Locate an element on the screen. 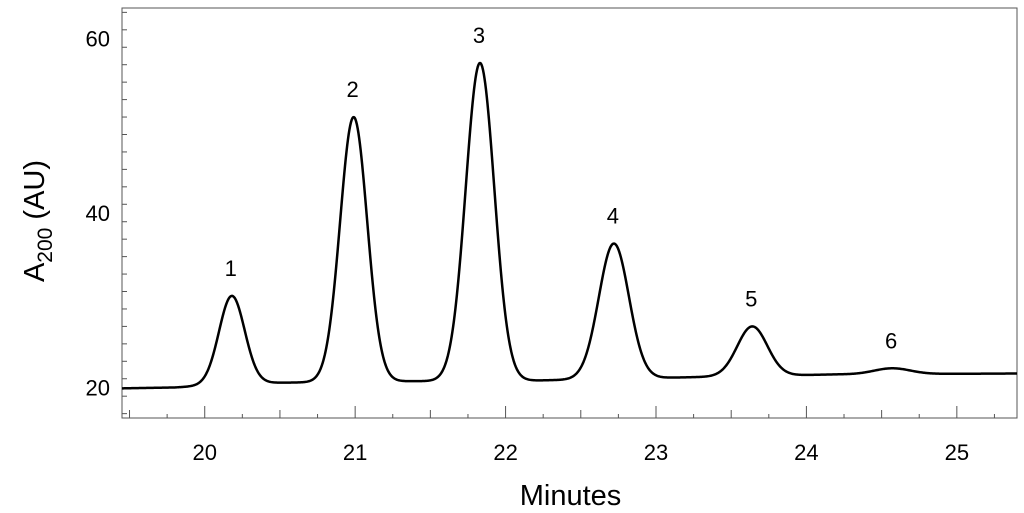 The image size is (1024, 513). x-tick-label: 20 is located at coordinates (204, 452).